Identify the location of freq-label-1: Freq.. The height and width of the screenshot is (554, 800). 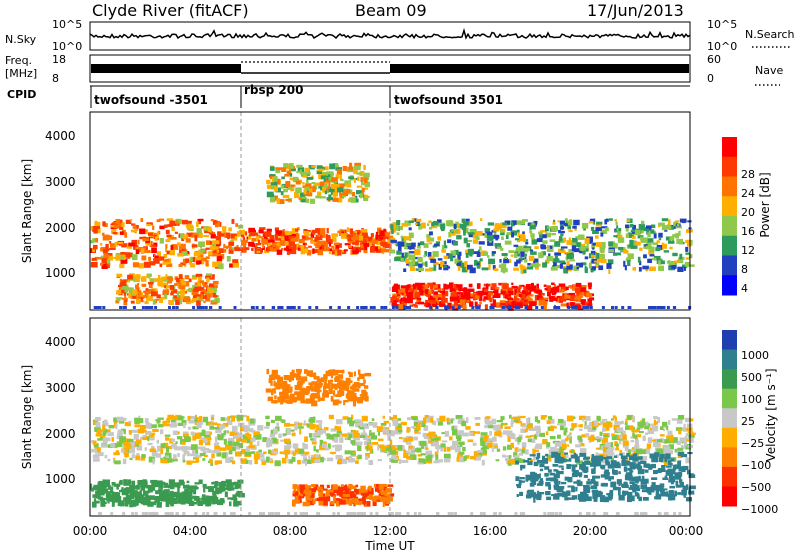
(18, 60).